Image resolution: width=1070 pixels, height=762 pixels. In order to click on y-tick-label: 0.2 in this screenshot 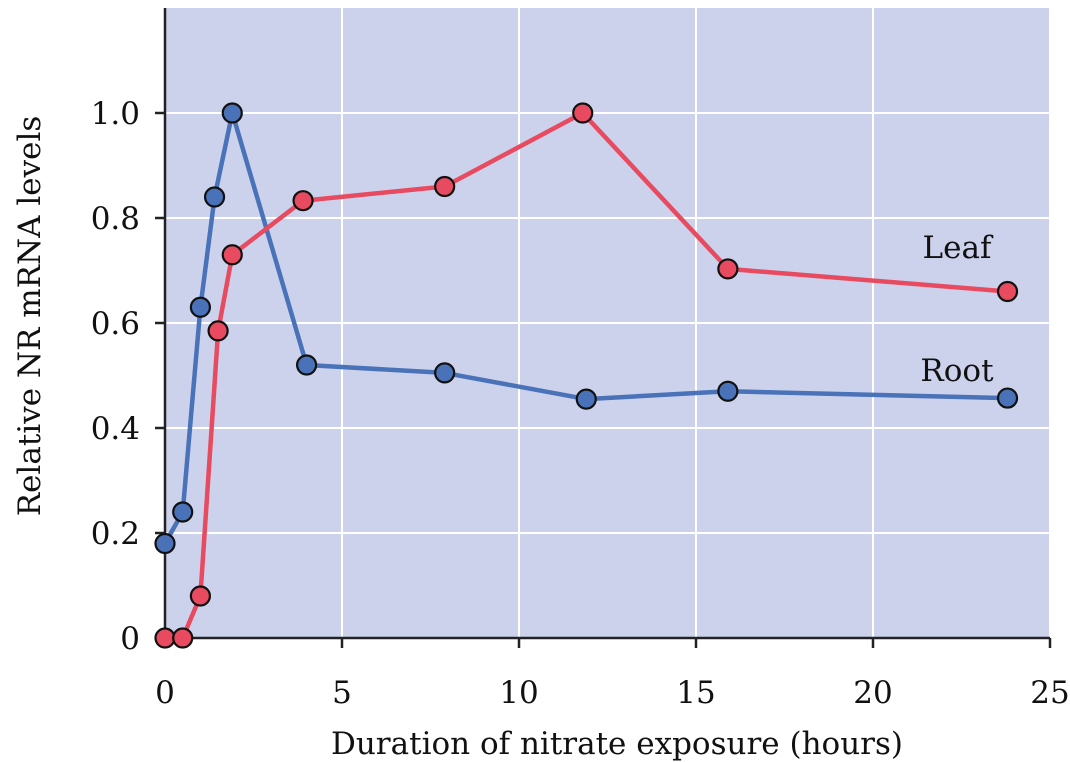, I will do `click(115, 534)`.